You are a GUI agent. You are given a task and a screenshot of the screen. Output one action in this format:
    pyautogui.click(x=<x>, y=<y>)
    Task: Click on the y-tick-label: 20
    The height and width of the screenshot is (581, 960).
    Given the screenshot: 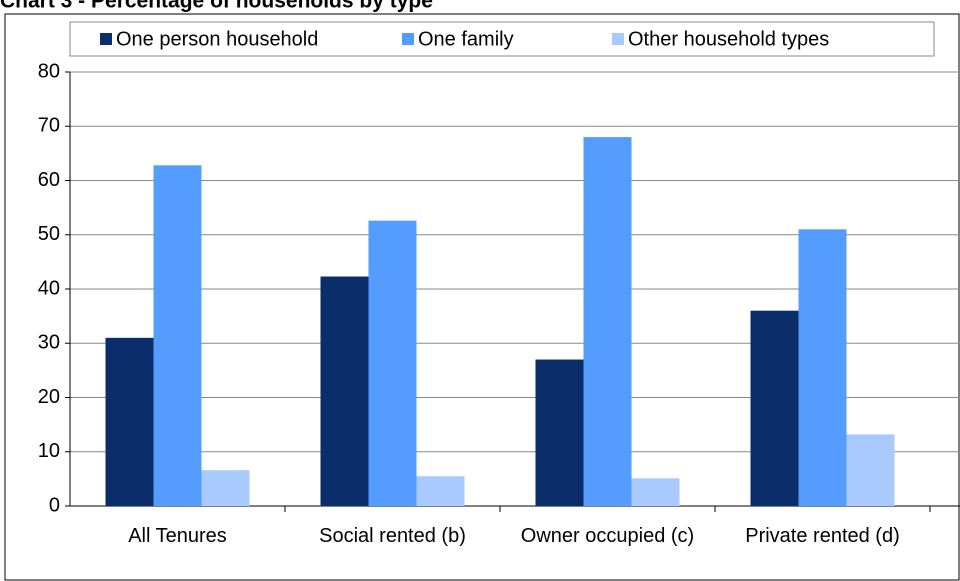 What is the action you would take?
    pyautogui.click(x=49, y=397)
    